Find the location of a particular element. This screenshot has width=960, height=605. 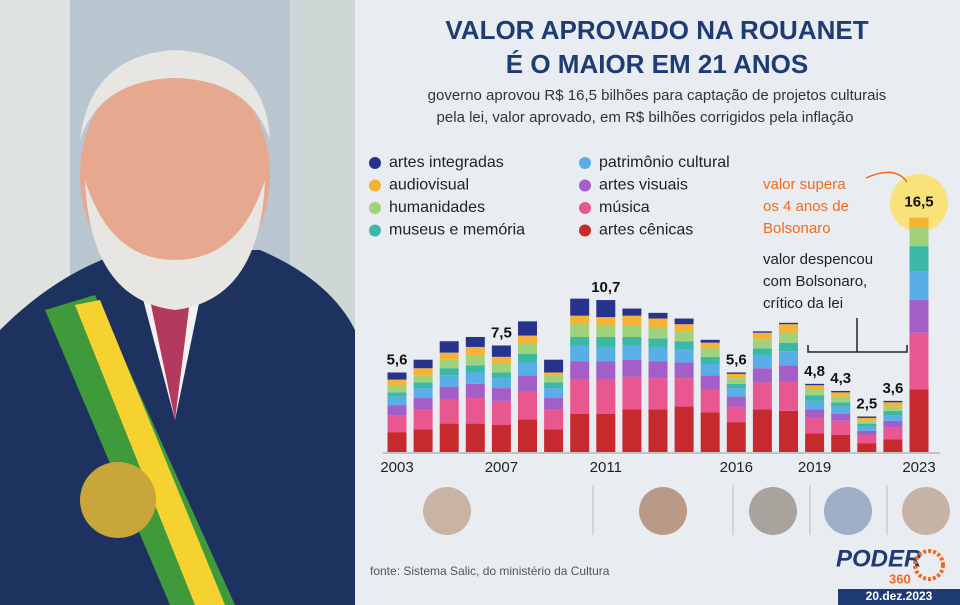

logo-mark is located at coordinates (929, 565).